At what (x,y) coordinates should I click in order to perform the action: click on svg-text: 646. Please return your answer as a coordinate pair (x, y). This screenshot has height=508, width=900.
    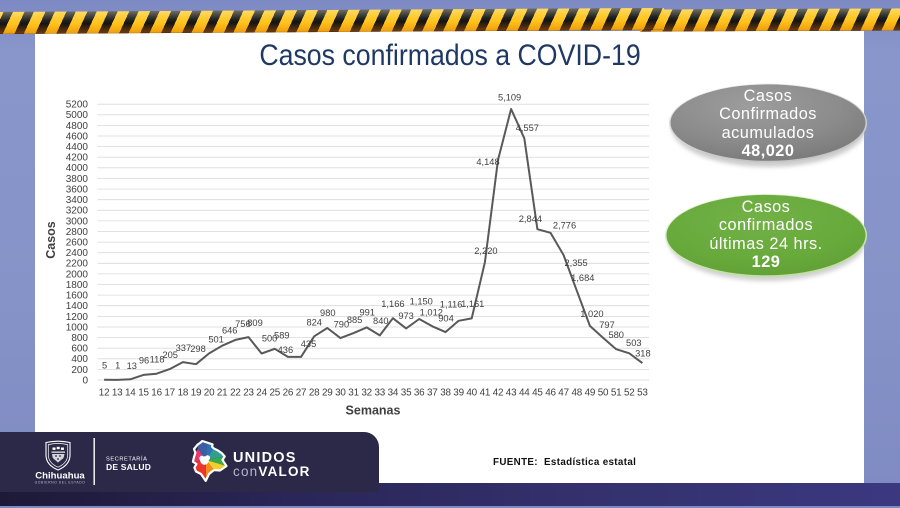
    Looking at the image, I should click on (230, 330).